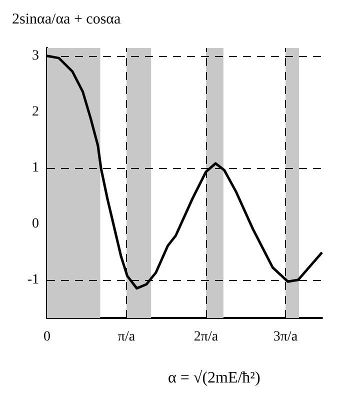 The height and width of the screenshot is (408, 340). Describe the element at coordinates (33, 280) in the screenshot. I see `y-tick-label: -1` at that location.